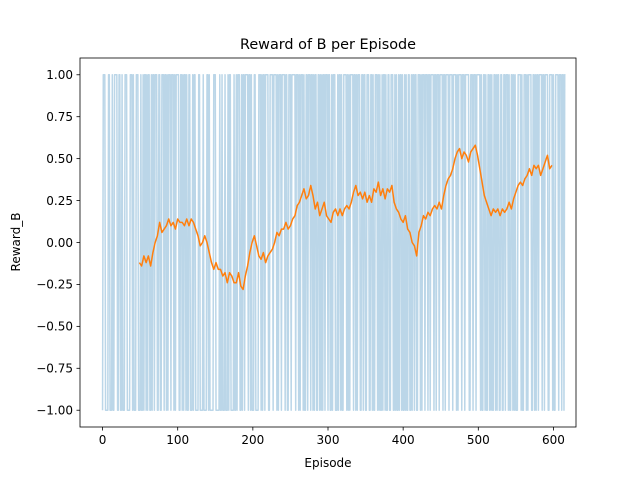  What do you see at coordinates (59, 75) in the screenshot?
I see `y-tick-label: 1.00` at bounding box center [59, 75].